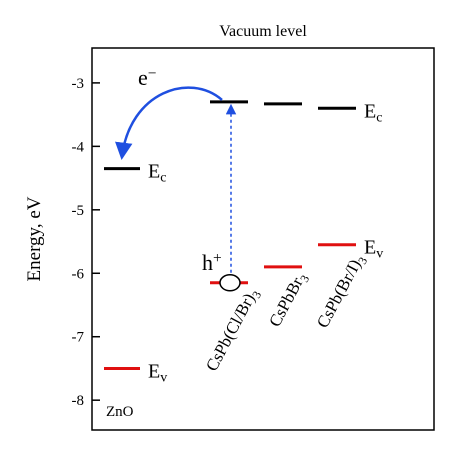 The height and width of the screenshot is (474, 474). I want to click on y-axis-label: Energy, eV, so click(34, 238).